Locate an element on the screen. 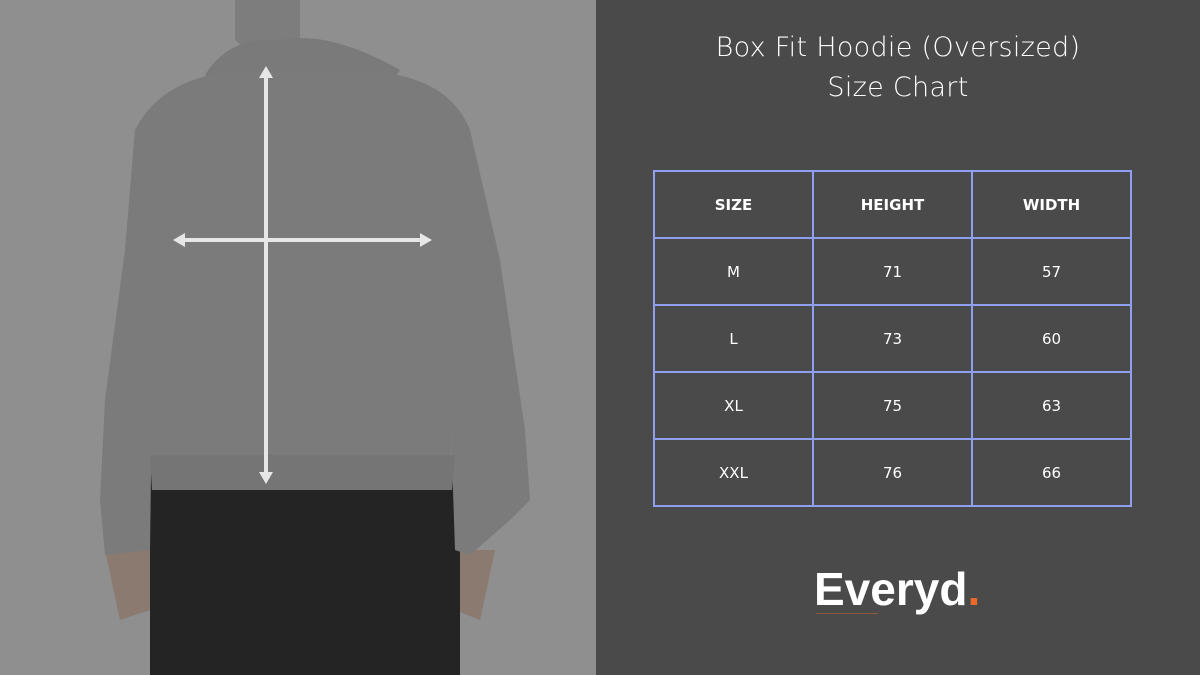 This screenshot has width=1200, height=675. cell-width: 57 is located at coordinates (1051, 271).